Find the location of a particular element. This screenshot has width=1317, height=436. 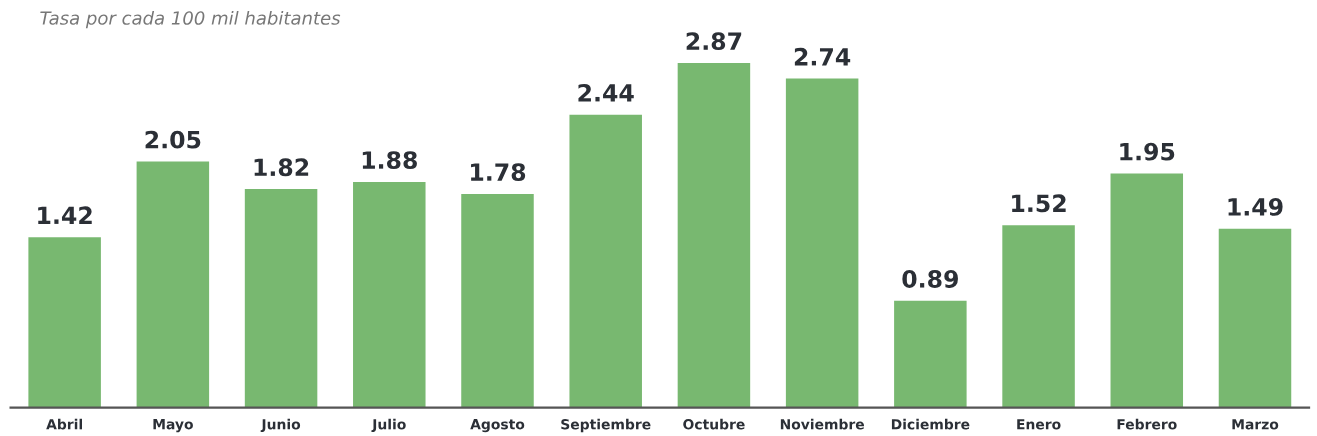

data-label: 1.78 is located at coordinates (498, 172).